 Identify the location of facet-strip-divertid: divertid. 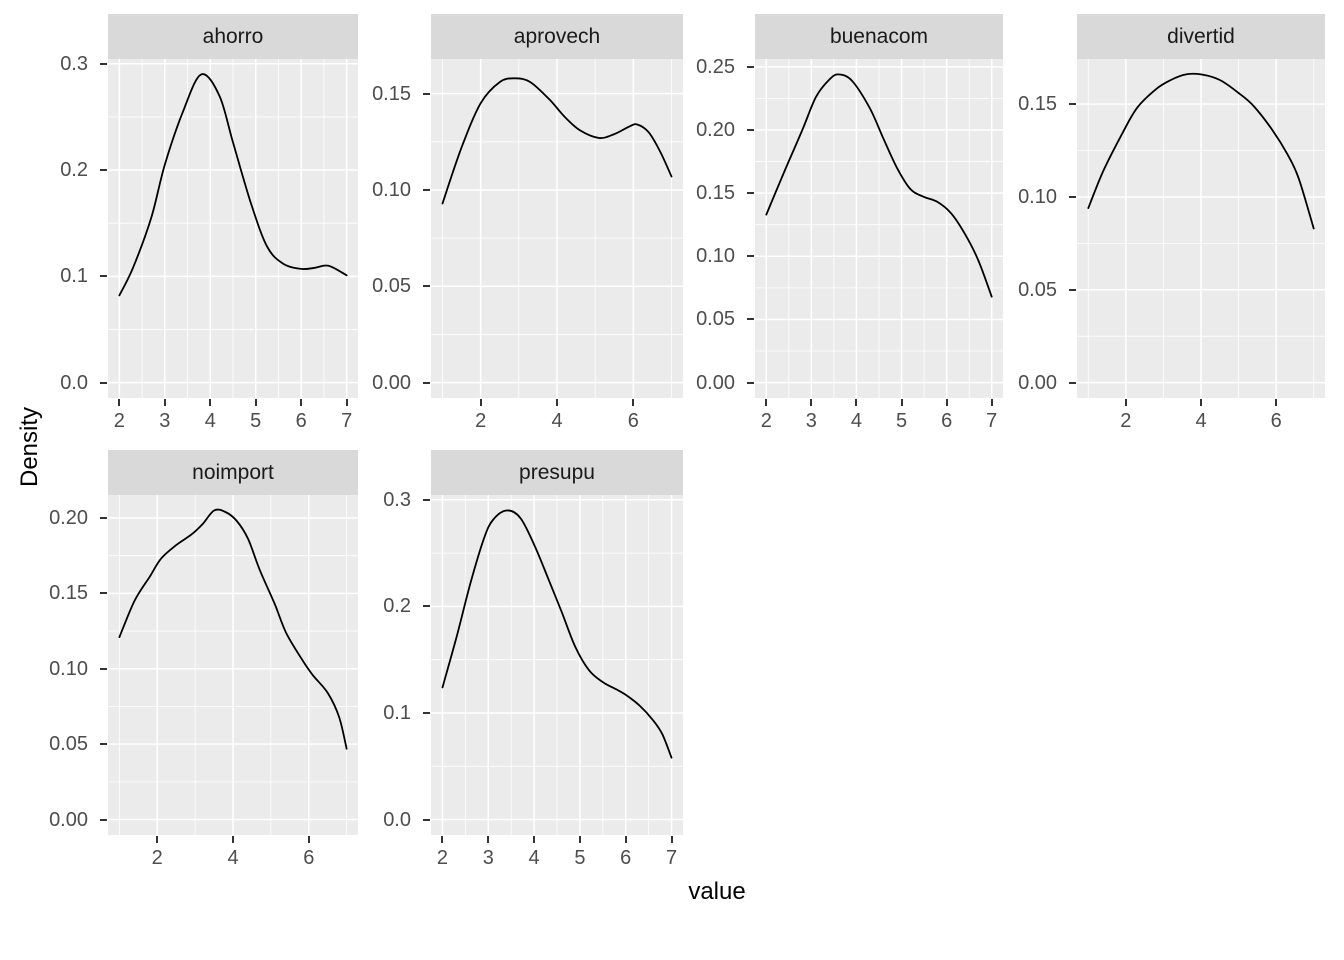
(1201, 36).